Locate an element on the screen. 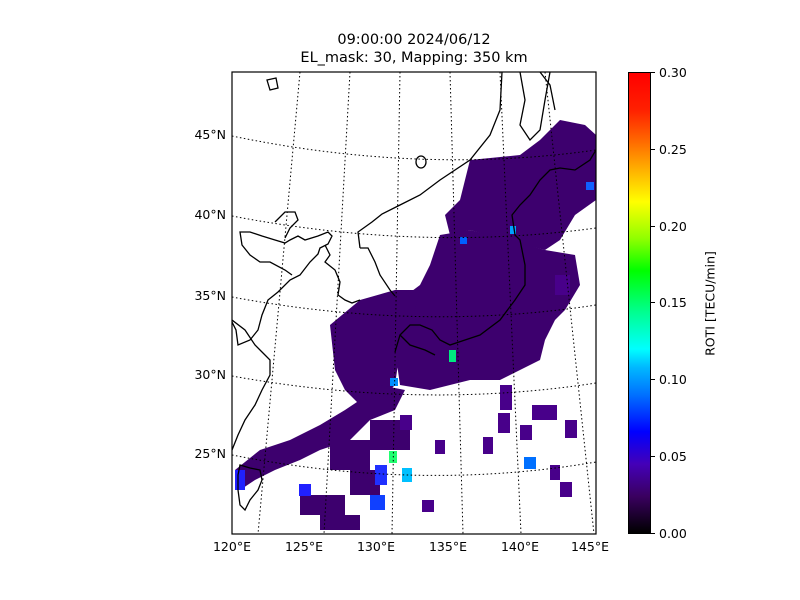  lon-label-140: 140°E is located at coordinates (519, 546).